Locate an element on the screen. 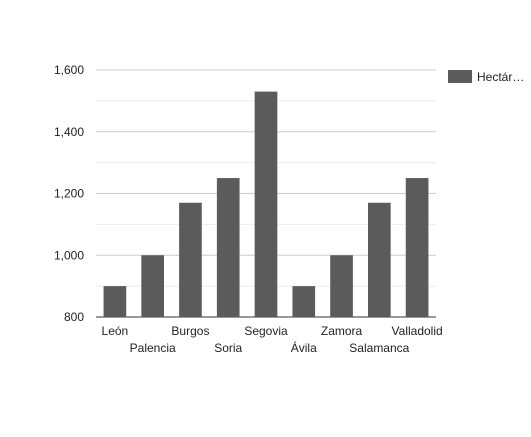  y-tick-label: 1,400 is located at coordinates (69, 132).